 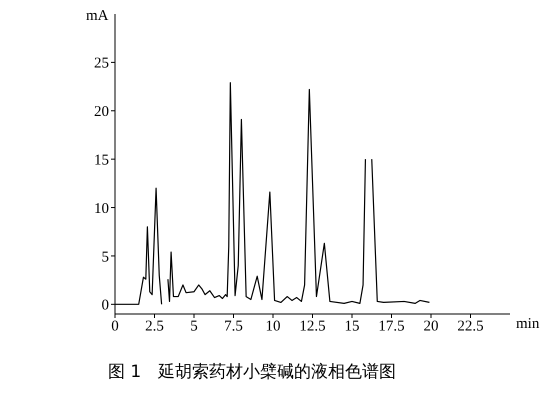 I want to click on x-tick-label: 22.5, so click(x=470, y=326).